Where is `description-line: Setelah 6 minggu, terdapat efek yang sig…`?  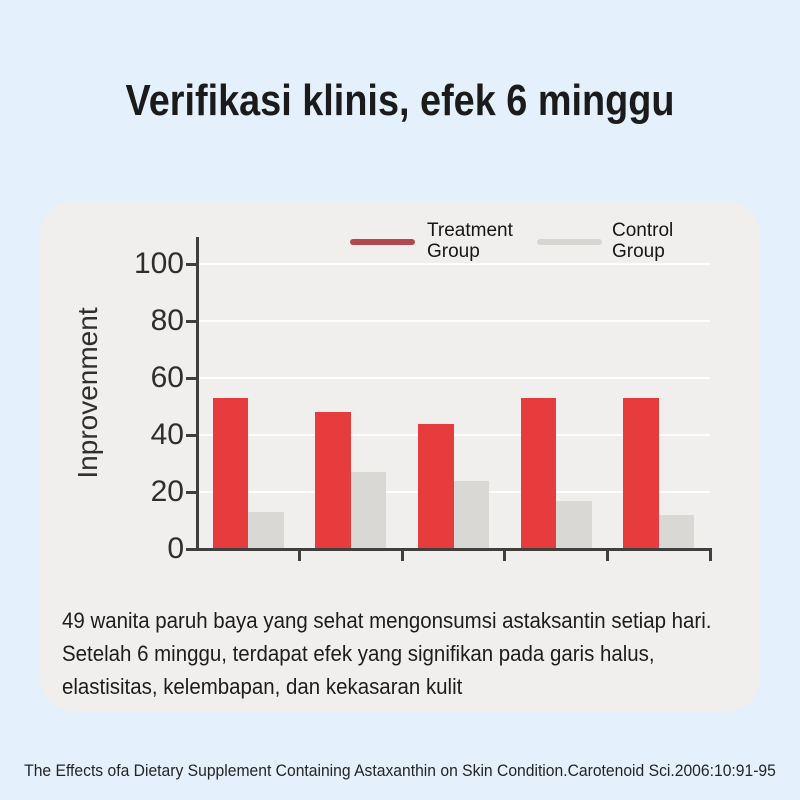 description-line: Setelah 6 minggu, terdapat efek yang sig… is located at coordinates (358, 653).